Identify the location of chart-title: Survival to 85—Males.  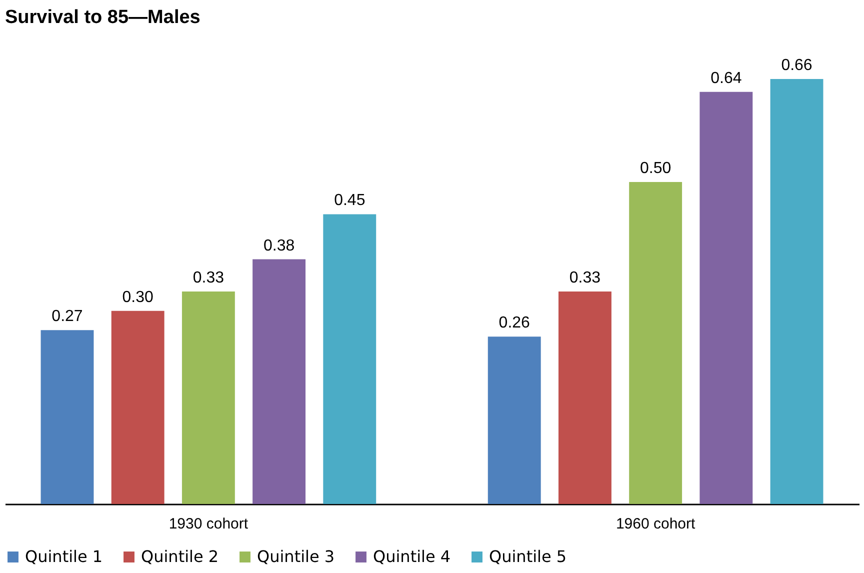
(102, 17).